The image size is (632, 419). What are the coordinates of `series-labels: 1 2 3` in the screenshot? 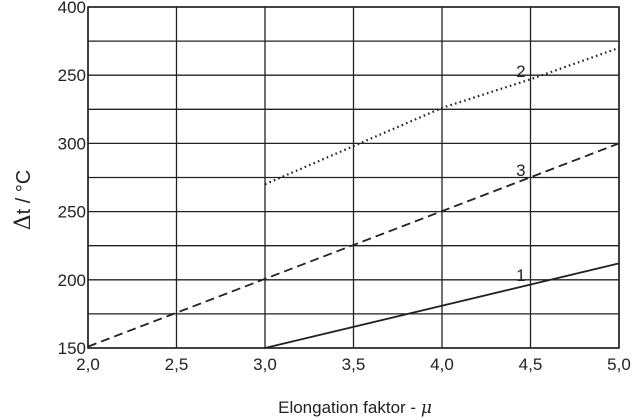 It's located at (520, 173).